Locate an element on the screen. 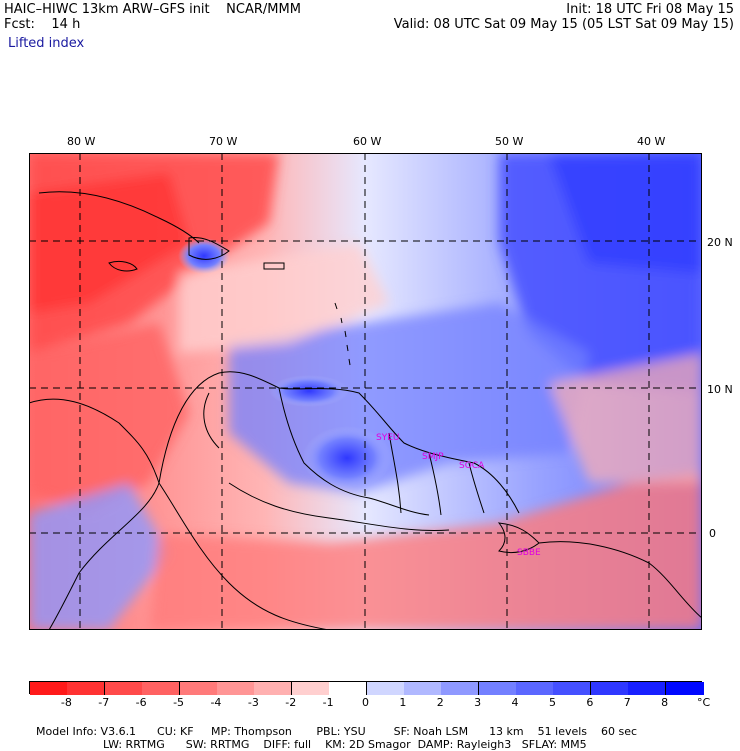 This screenshot has height=751, width=740. colorbar-tick-label: -3 is located at coordinates (253, 702).